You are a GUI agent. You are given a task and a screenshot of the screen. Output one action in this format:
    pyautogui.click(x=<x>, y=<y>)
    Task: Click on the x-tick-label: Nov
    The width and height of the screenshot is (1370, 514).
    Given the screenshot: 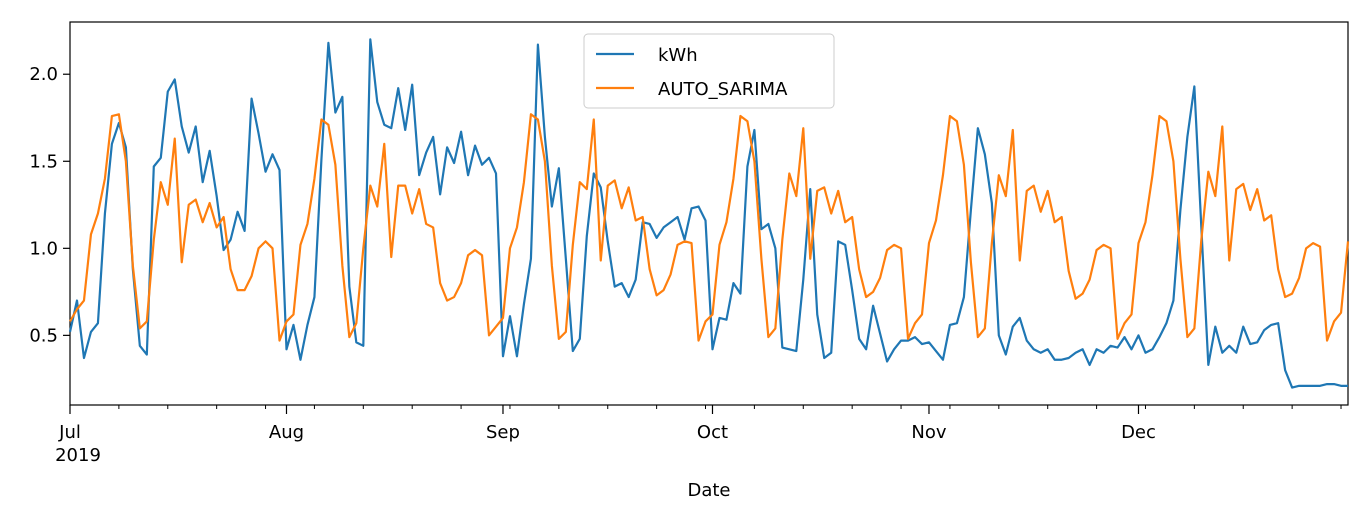 What is the action you would take?
    pyautogui.click(x=928, y=432)
    